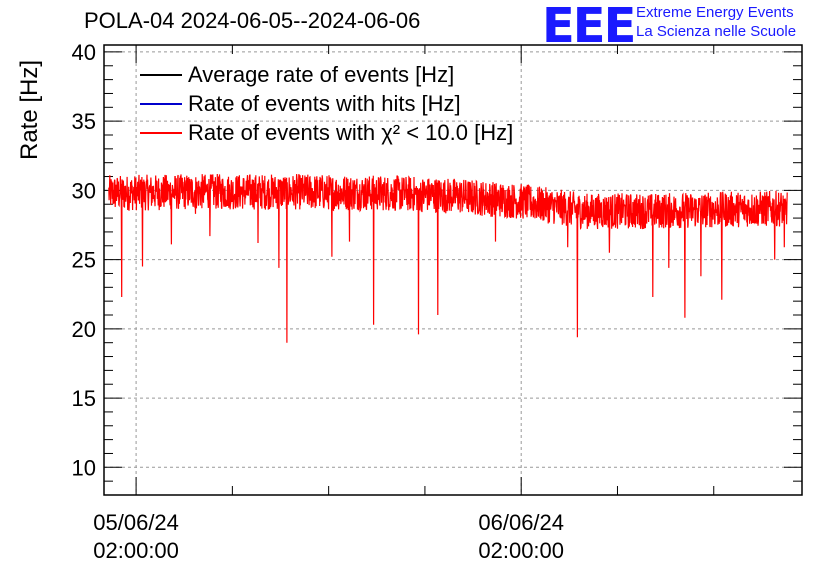 This screenshot has width=836, height=572. I want to click on y-tick-label: 30, so click(84, 190).